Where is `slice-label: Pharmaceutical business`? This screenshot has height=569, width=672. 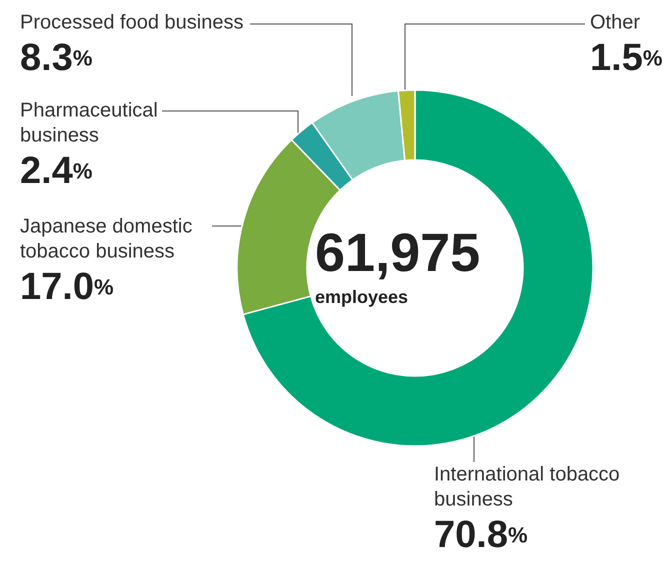
slice-label: Pharmaceutical business is located at coordinates (89, 123).